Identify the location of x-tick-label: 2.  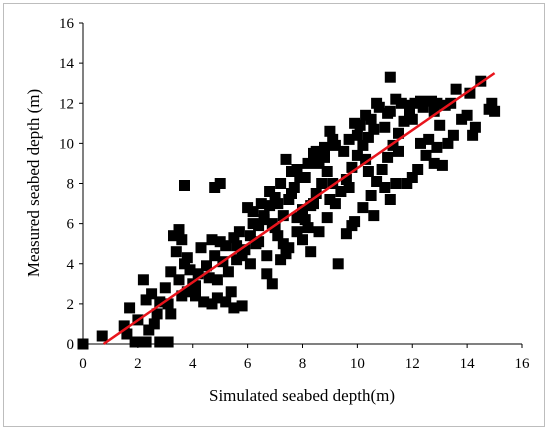
(138, 364).